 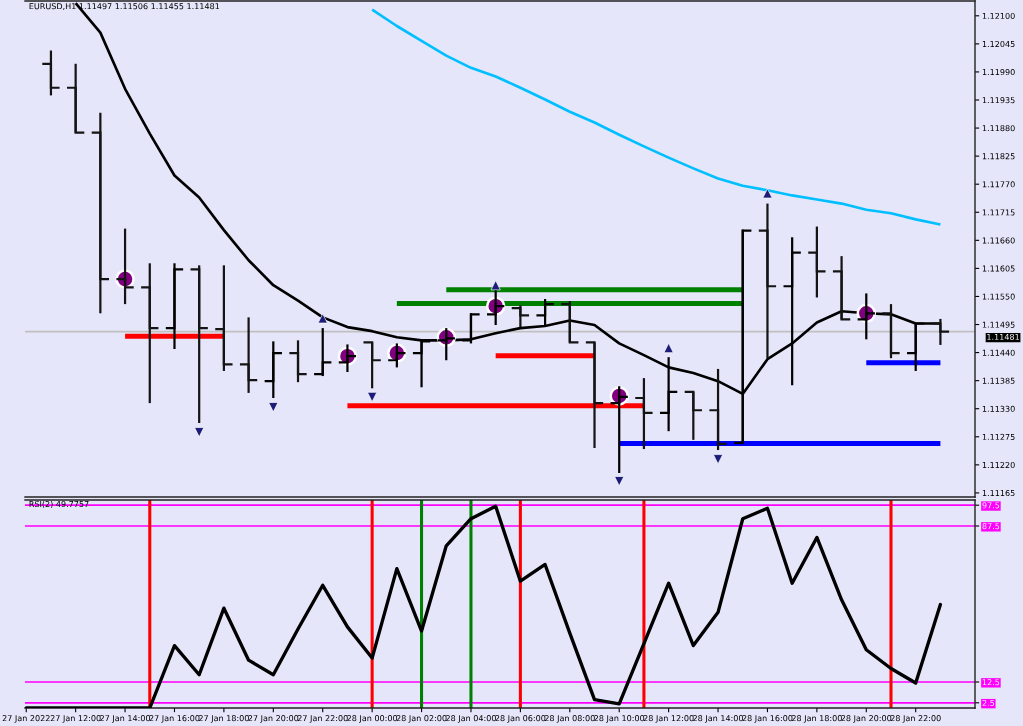 What do you see at coordinates (998, 352) in the screenshot?
I see `y-tick-label: 1.11440` at bounding box center [998, 352].